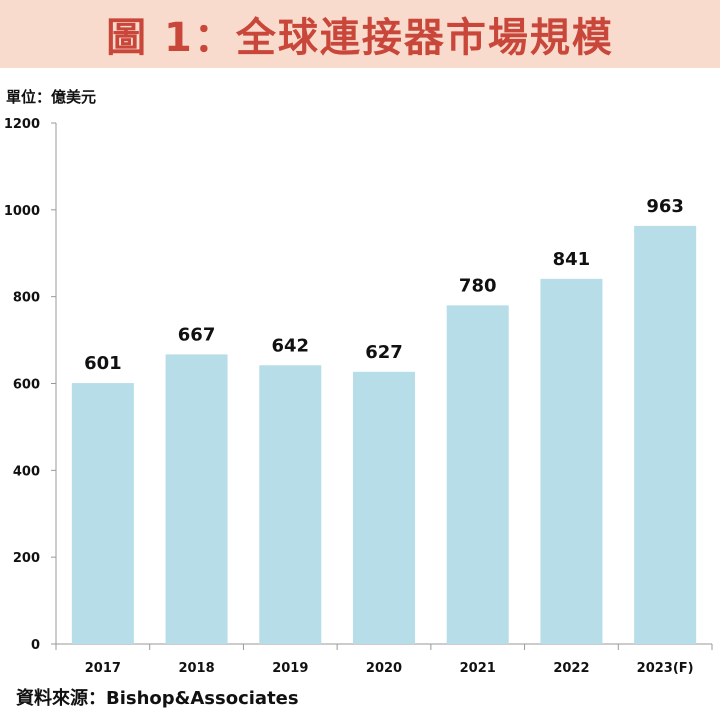 This screenshot has width=720, height=720. Describe the element at coordinates (197, 334) in the screenshot. I see `data-label: 667` at that location.